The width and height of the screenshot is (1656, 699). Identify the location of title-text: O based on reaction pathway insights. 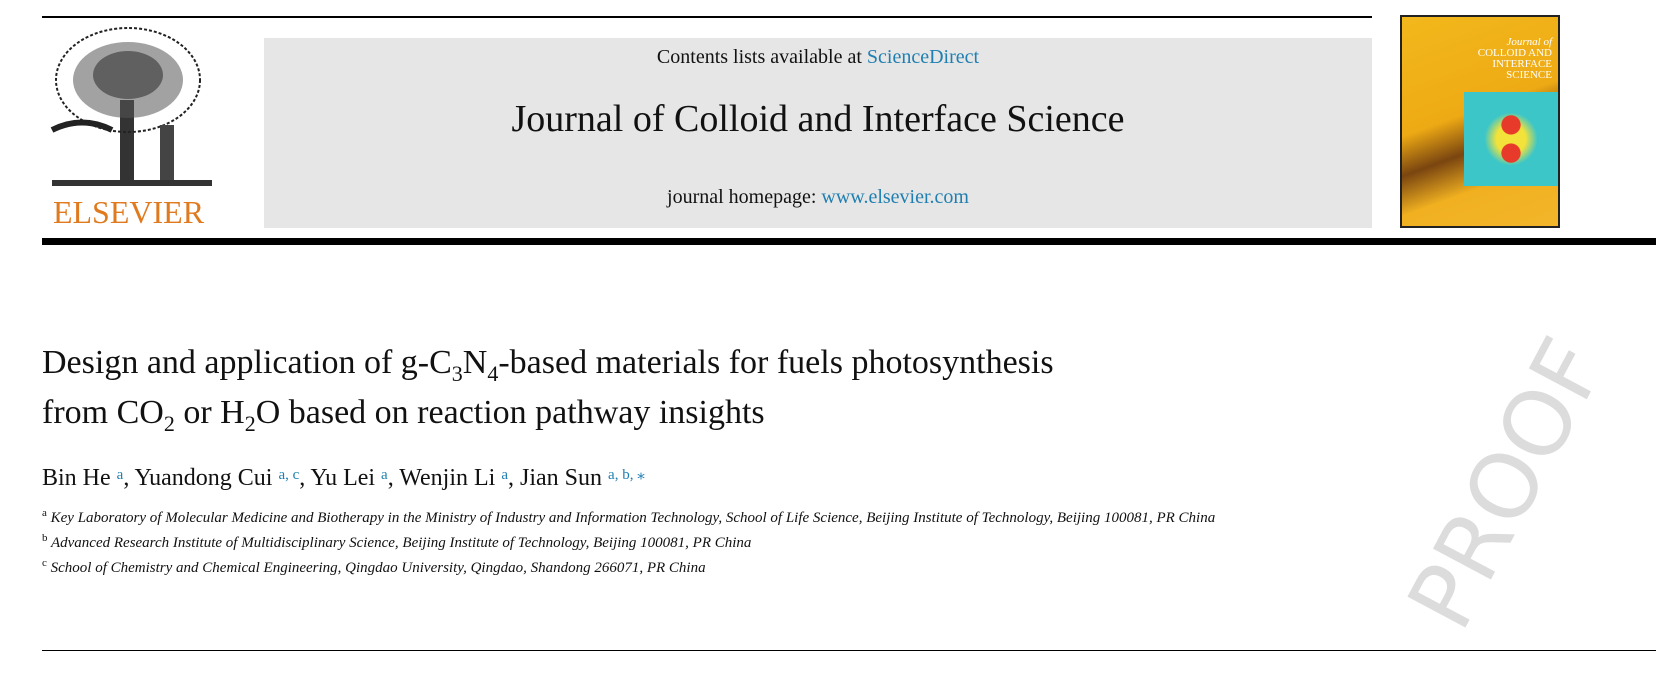
(510, 412).